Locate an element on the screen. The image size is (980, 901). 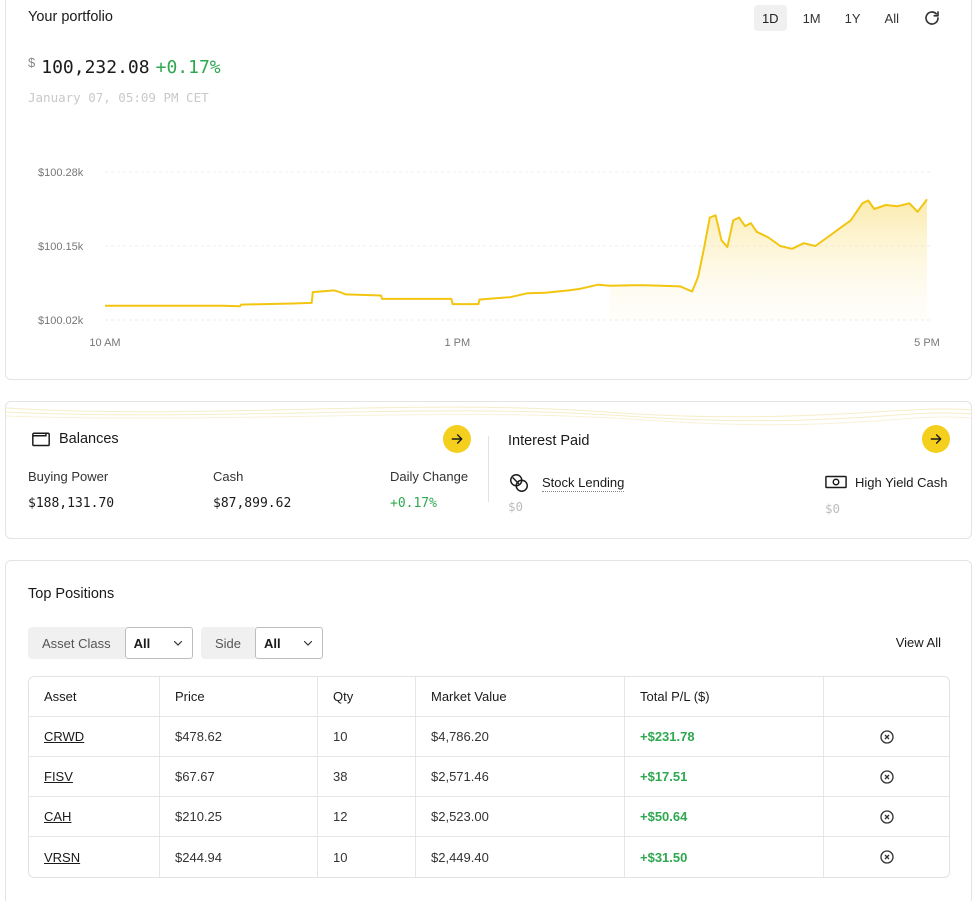
balances-title: Balances is located at coordinates (89, 439).